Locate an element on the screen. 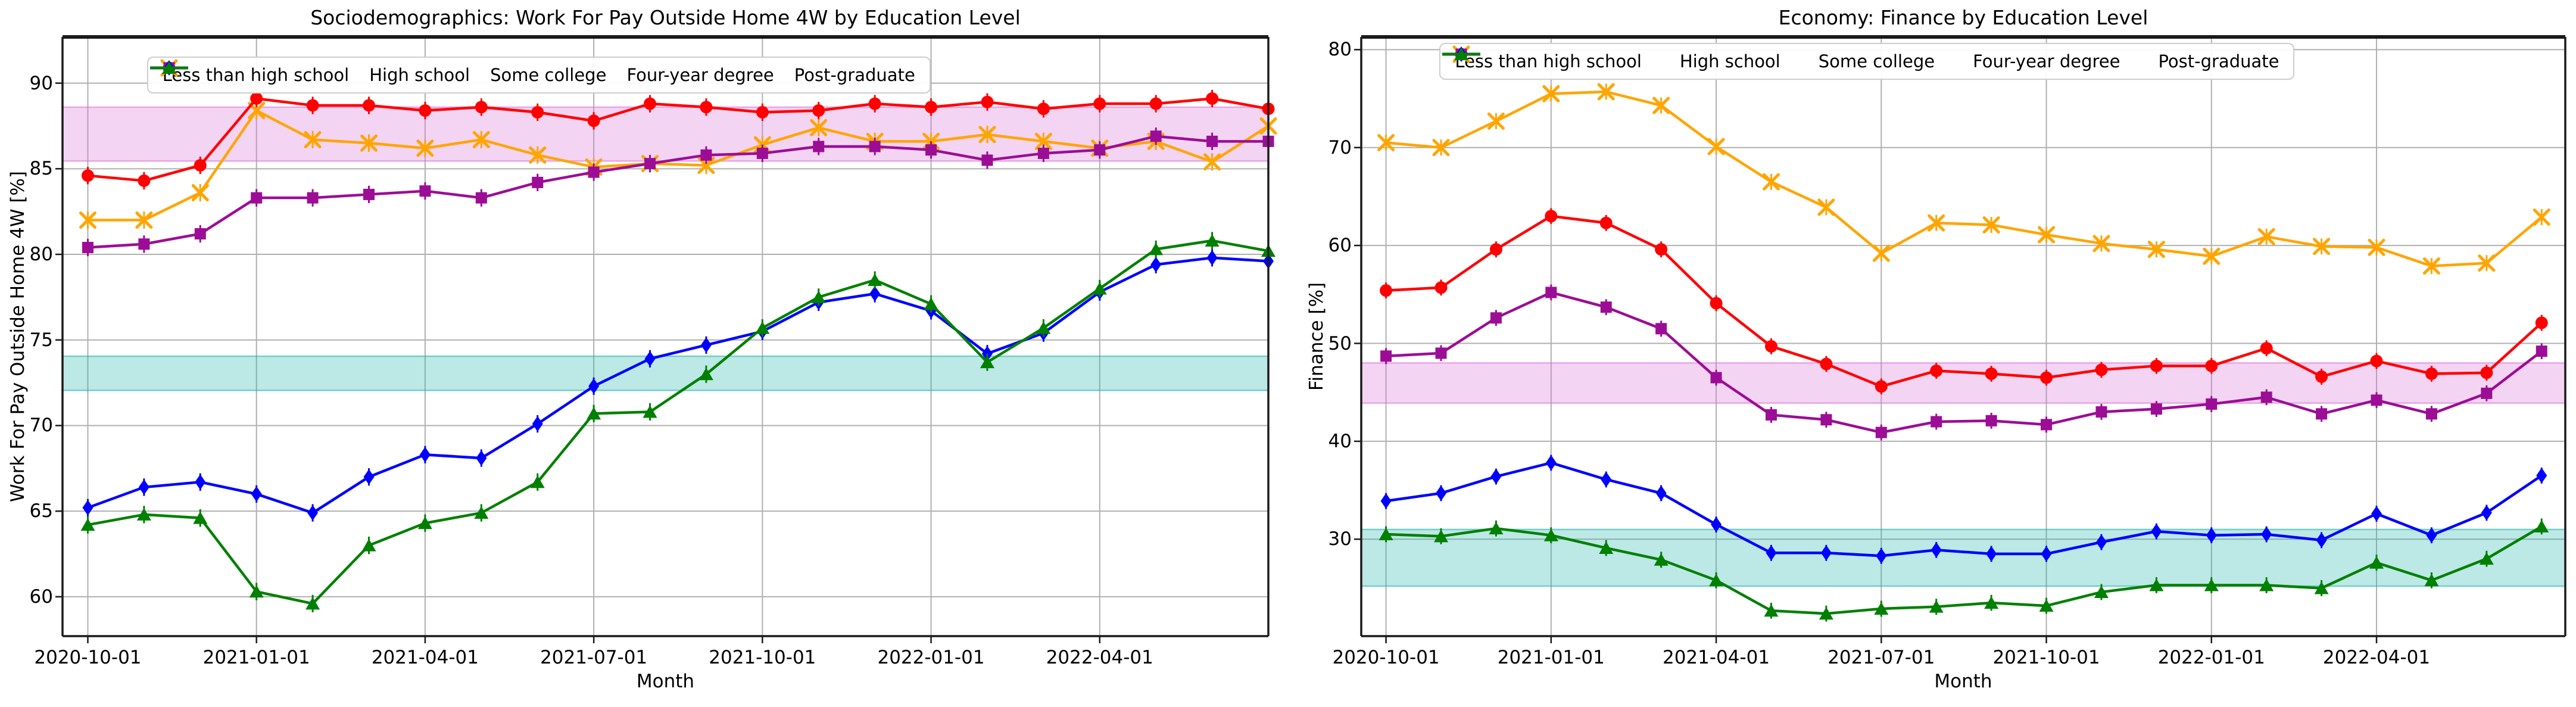 This screenshot has width=2576, height=707. series-four-year-degree is located at coordinates (1963, 509).